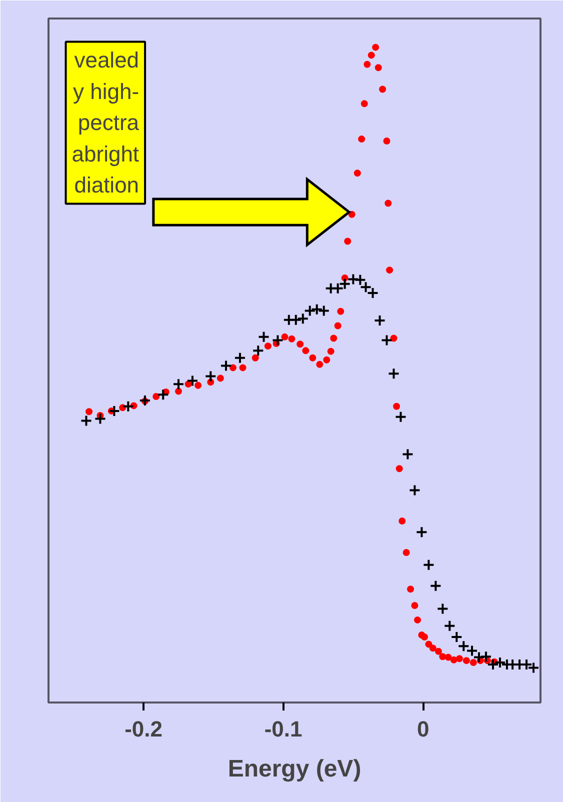  What do you see at coordinates (106, 123) in the screenshot?
I see `annotation: vealed y high- pectra abright diation` at bounding box center [106, 123].